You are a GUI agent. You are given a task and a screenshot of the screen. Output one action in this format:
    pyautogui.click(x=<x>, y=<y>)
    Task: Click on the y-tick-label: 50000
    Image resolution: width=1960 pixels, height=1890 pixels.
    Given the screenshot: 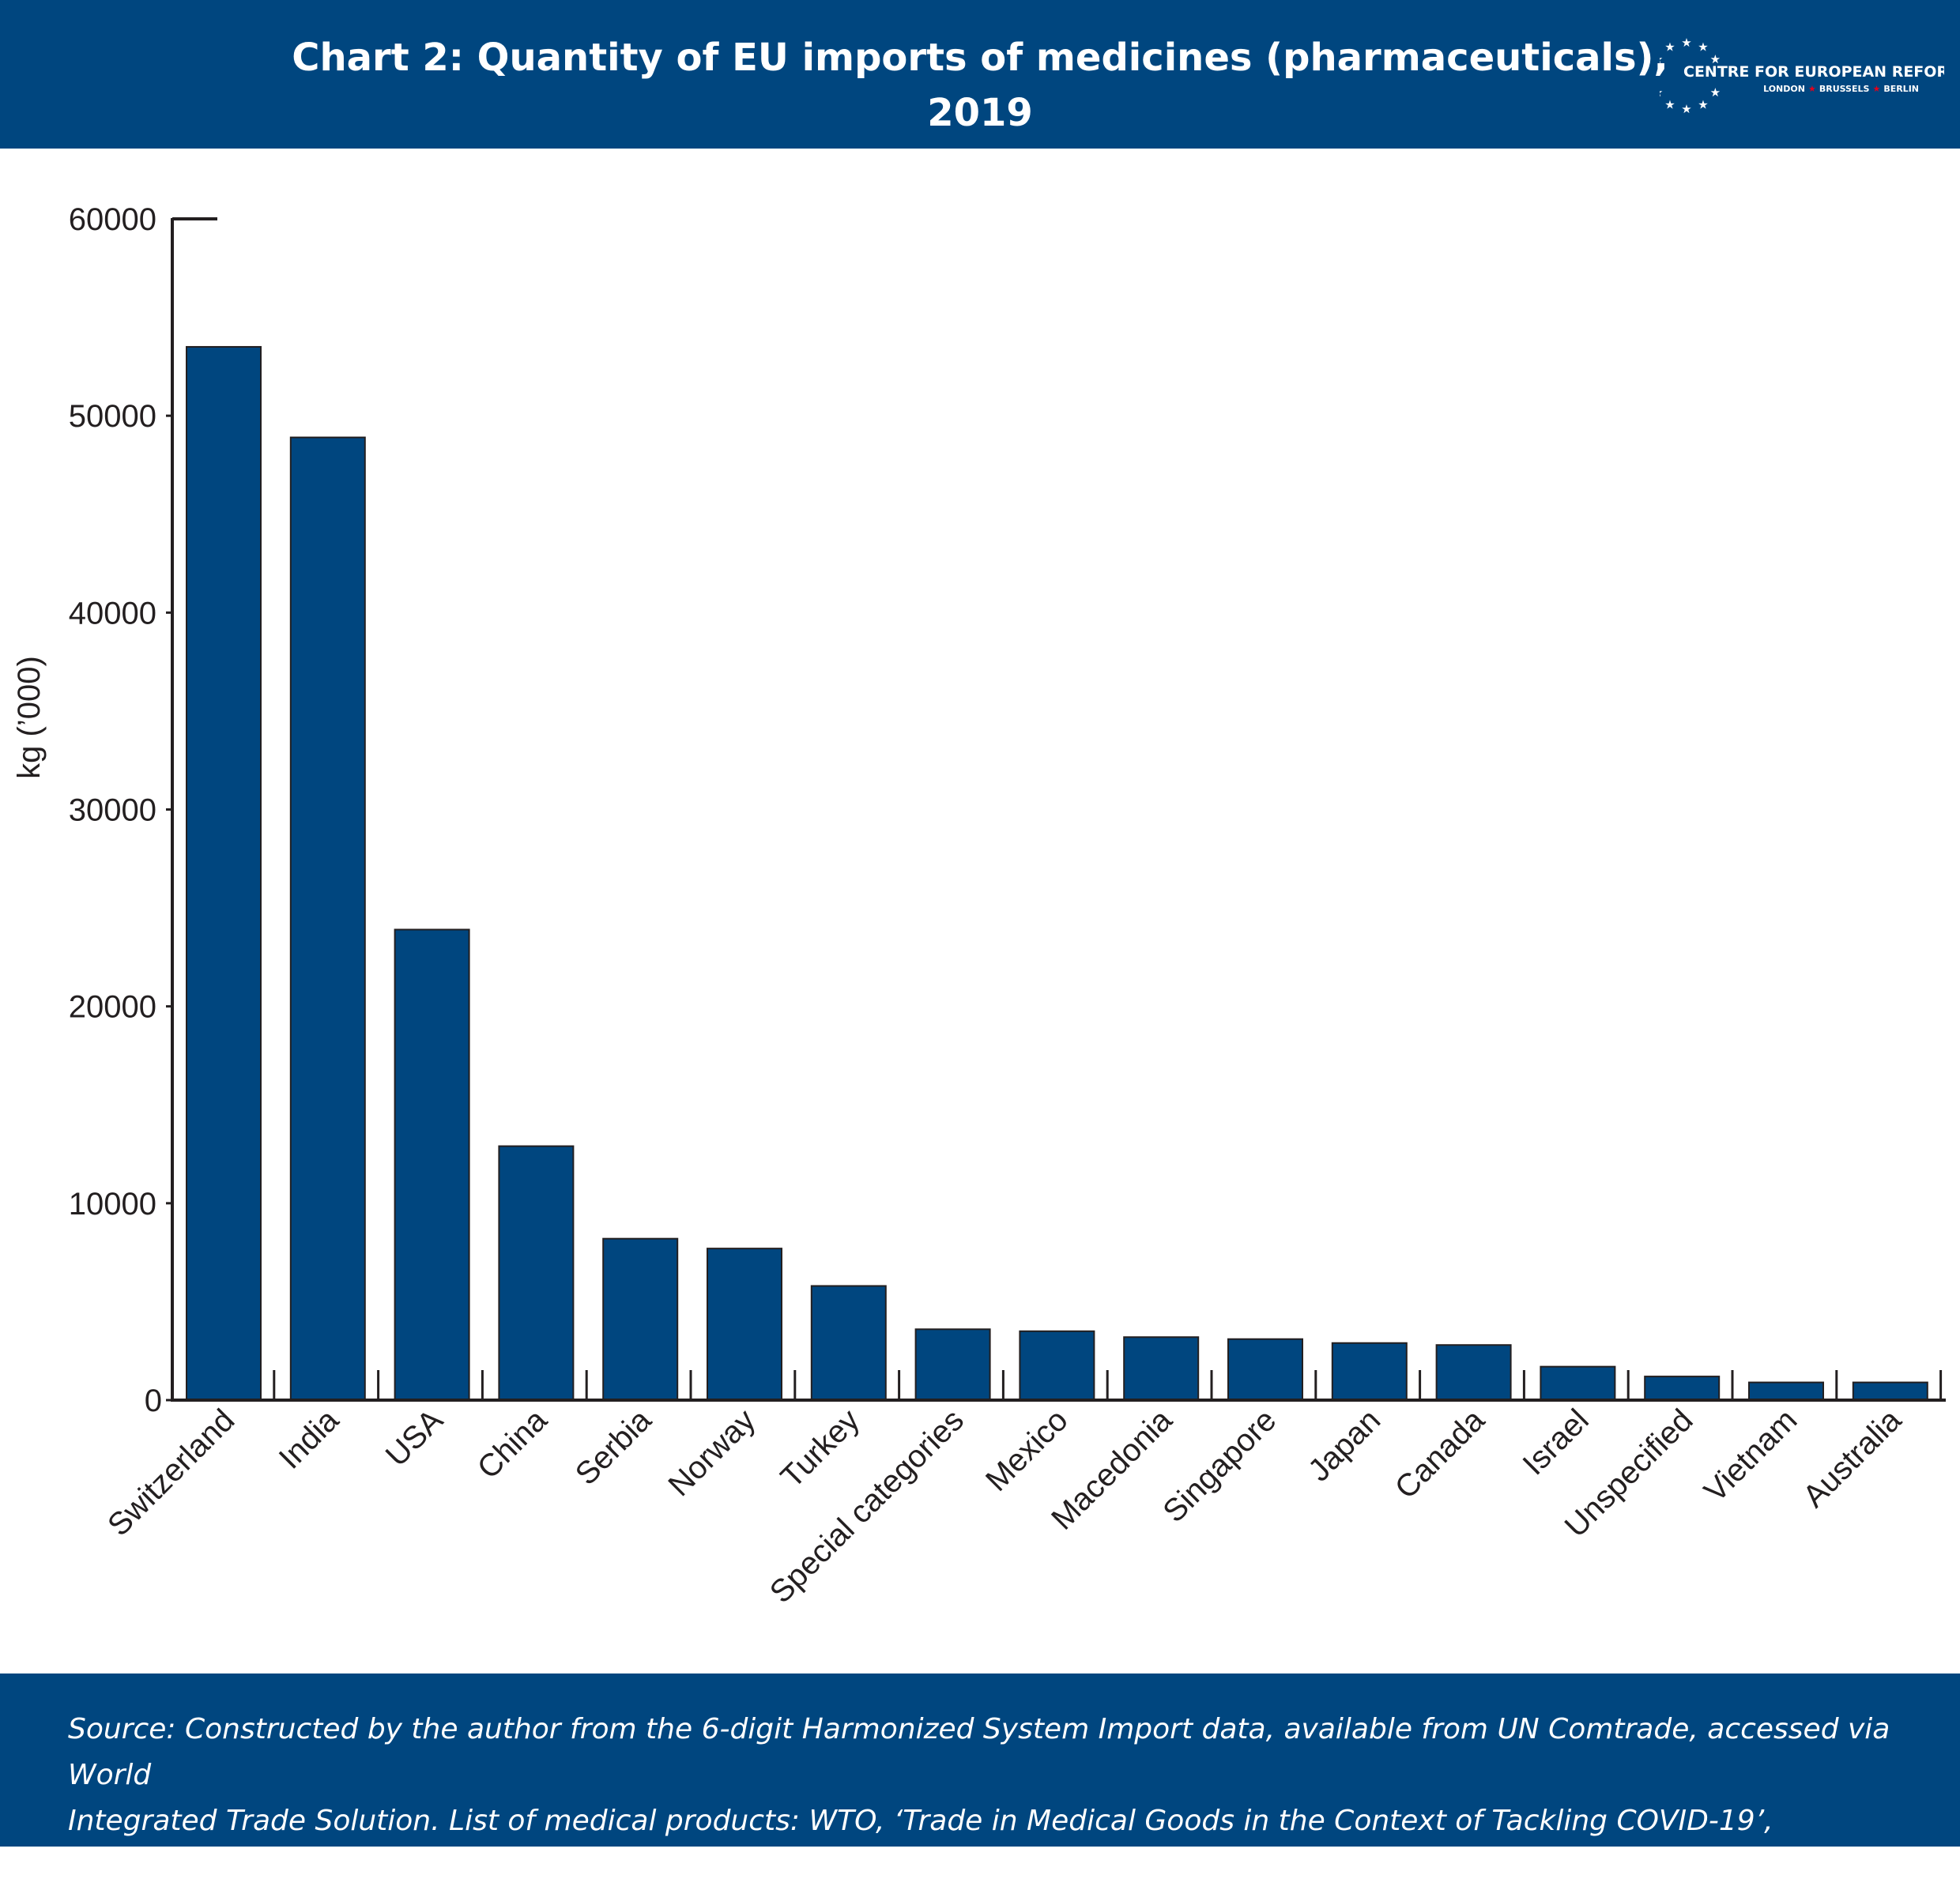 What is the action you would take?
    pyautogui.click(x=112, y=416)
    